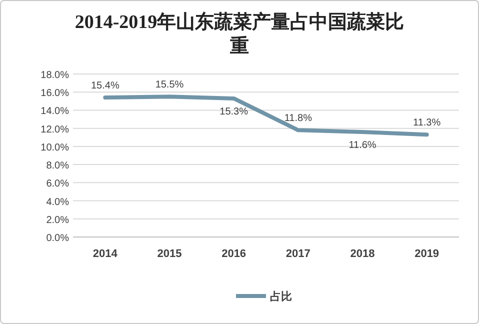  I want to click on legend-label: 占比, so click(281, 296).